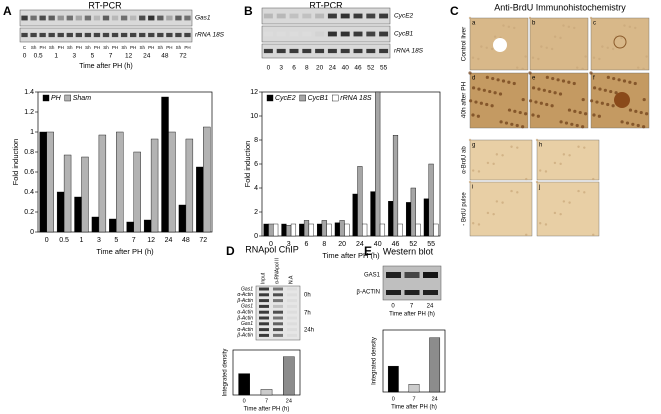 Image resolution: width=661 pixels, height=414 pixels. I want to click on time-label: 3, so click(281, 68).